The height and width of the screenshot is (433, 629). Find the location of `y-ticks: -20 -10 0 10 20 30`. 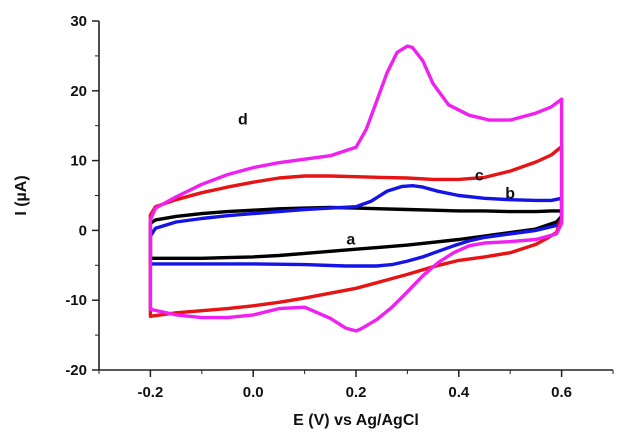

y-ticks: -20 -10 0 10 20 30 is located at coordinates (82, 196).